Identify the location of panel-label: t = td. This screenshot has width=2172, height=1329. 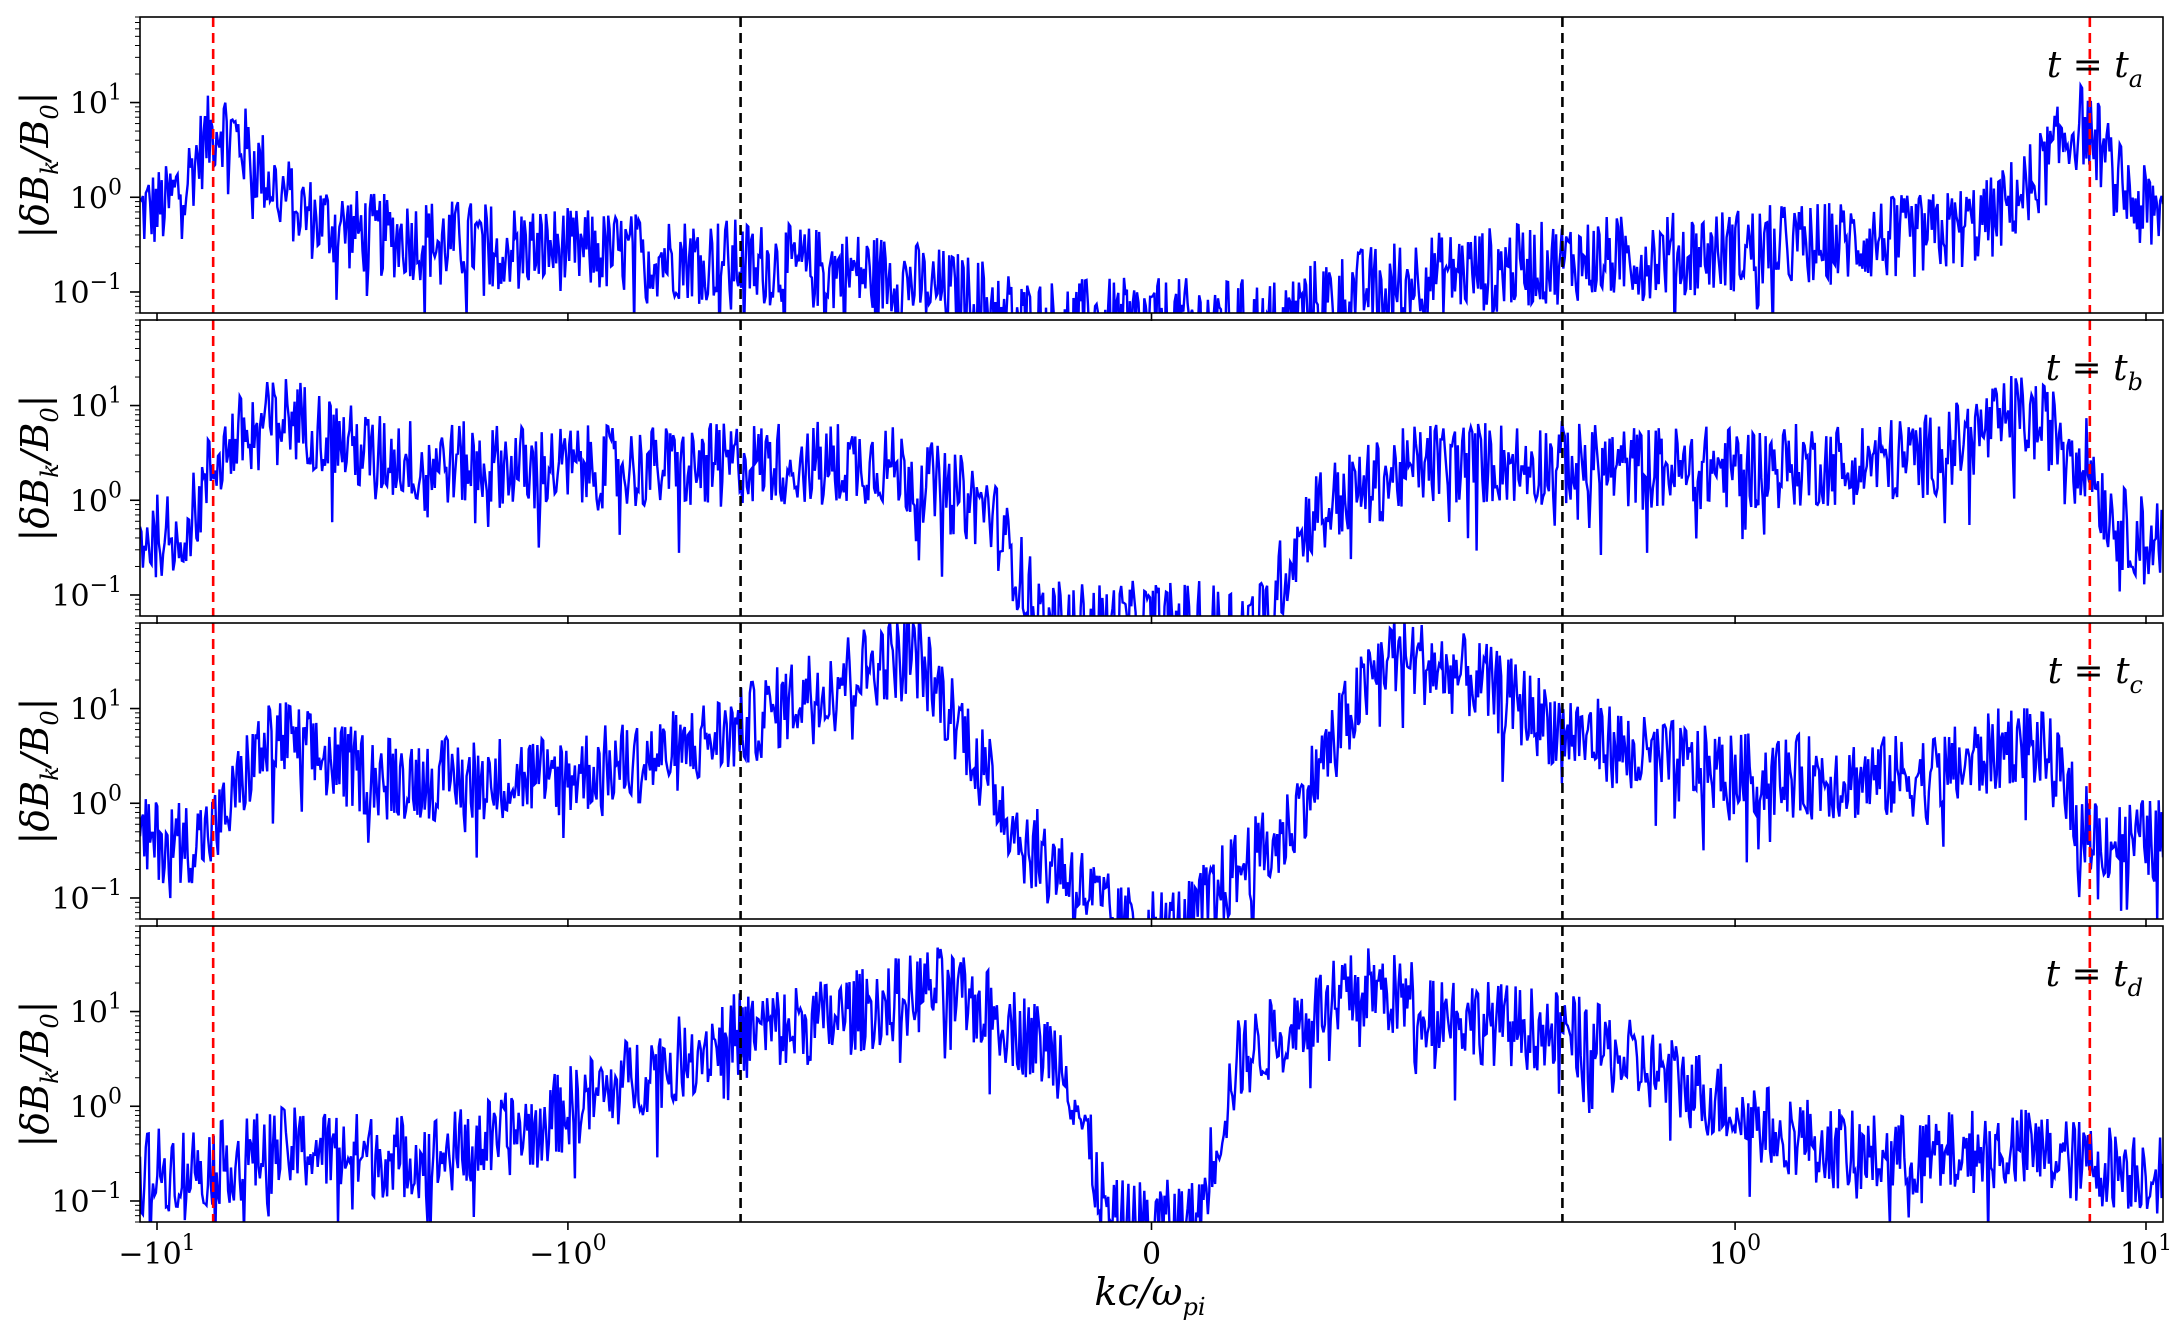
(2094, 978).